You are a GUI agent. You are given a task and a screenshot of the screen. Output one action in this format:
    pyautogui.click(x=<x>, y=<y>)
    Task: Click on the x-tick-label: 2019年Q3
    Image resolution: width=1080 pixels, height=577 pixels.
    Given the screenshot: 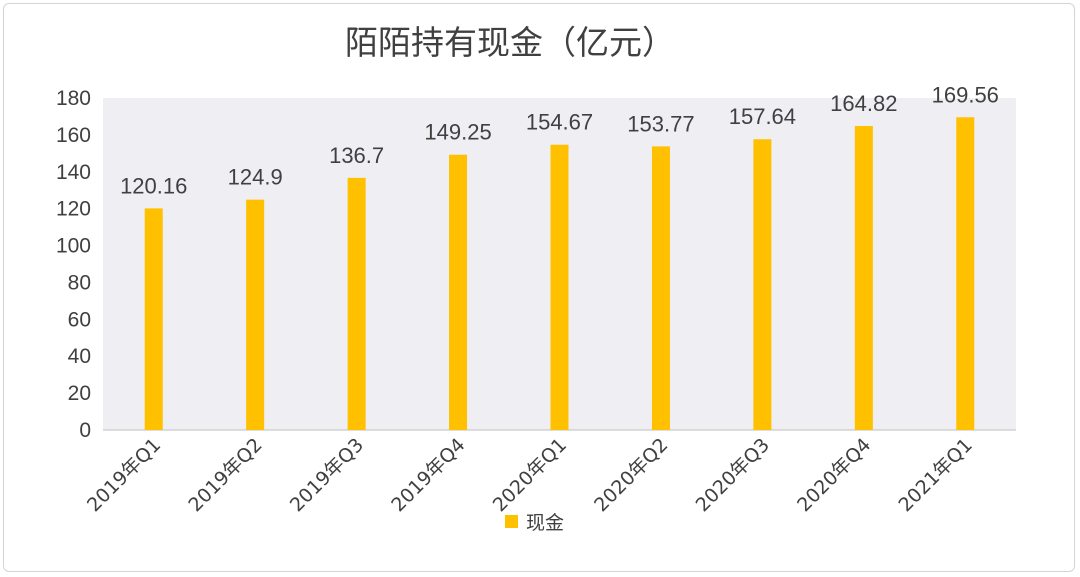 What is the action you would take?
    pyautogui.click(x=327, y=475)
    